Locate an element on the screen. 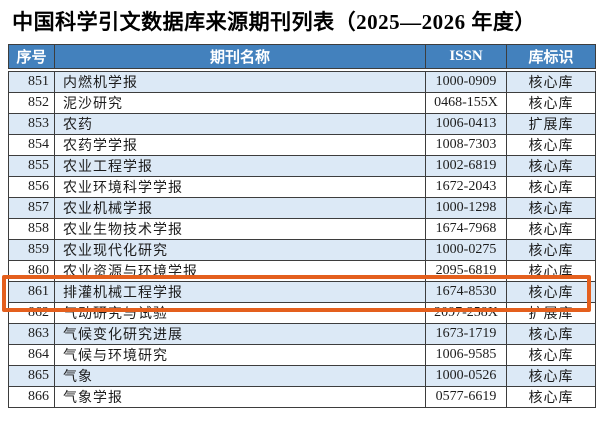  cell-no: 866 is located at coordinates (31, 396).